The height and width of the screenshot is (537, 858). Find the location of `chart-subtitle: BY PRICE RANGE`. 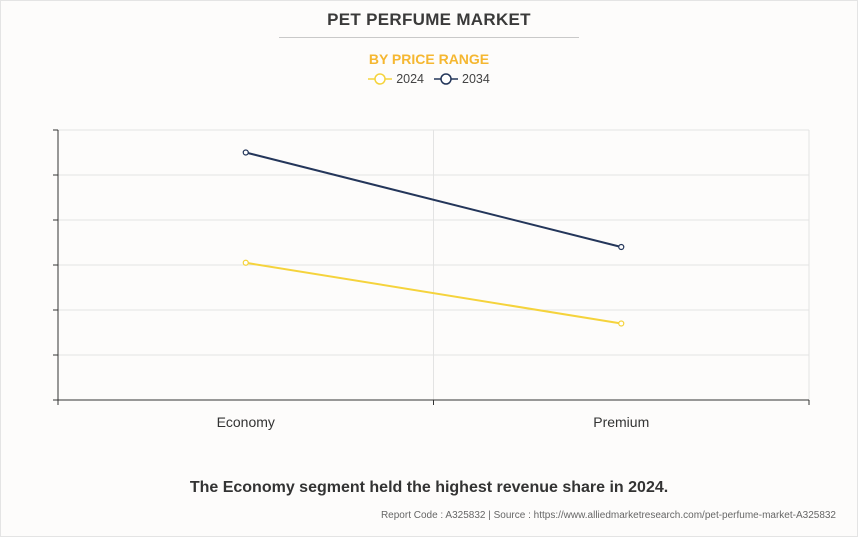

chart-subtitle: BY PRICE RANGE is located at coordinates (429, 59).